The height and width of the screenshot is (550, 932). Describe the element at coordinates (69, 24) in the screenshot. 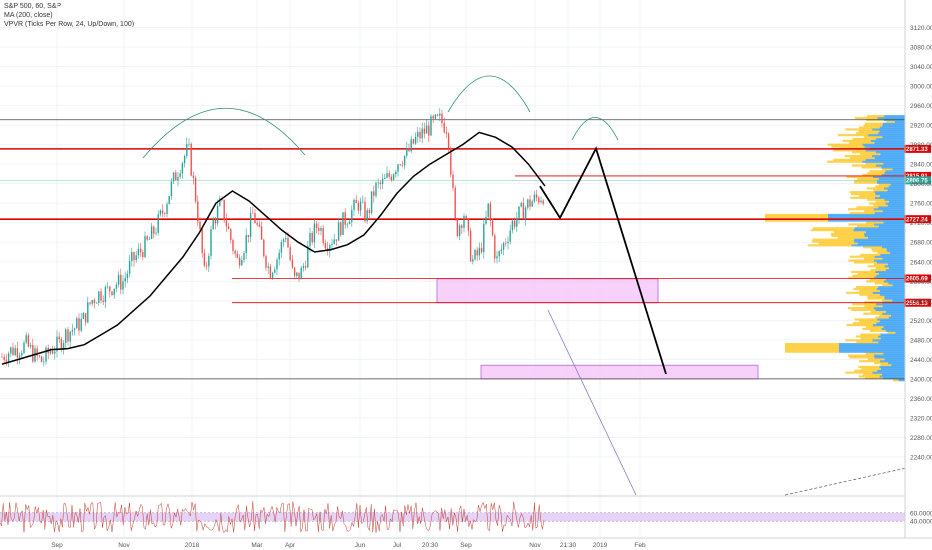

I see `vpvr-indicator-label: VPVR (Ticks Per Row, 24, Up/Down, 100)` at that location.